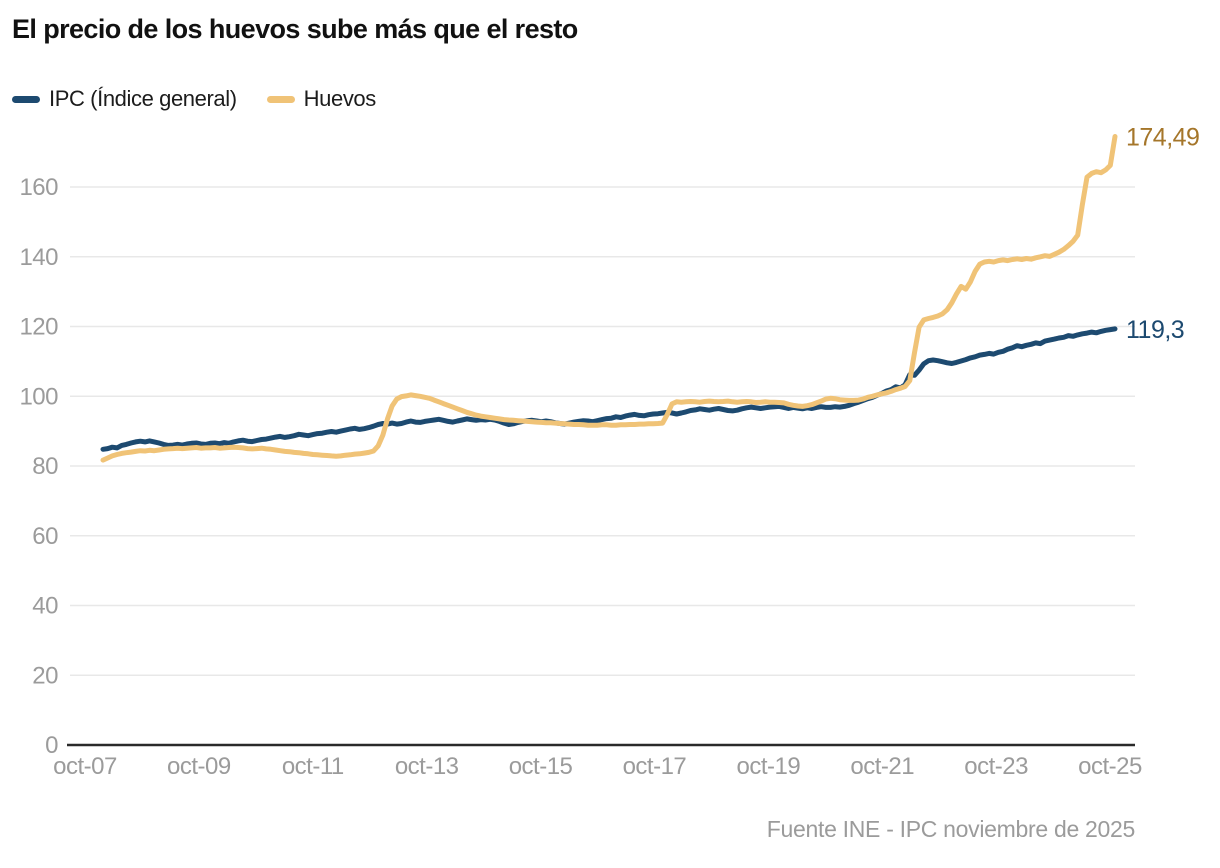 The image size is (1220, 868). Describe the element at coordinates (45, 675) in the screenshot. I see `y-axis-label: 20` at that location.